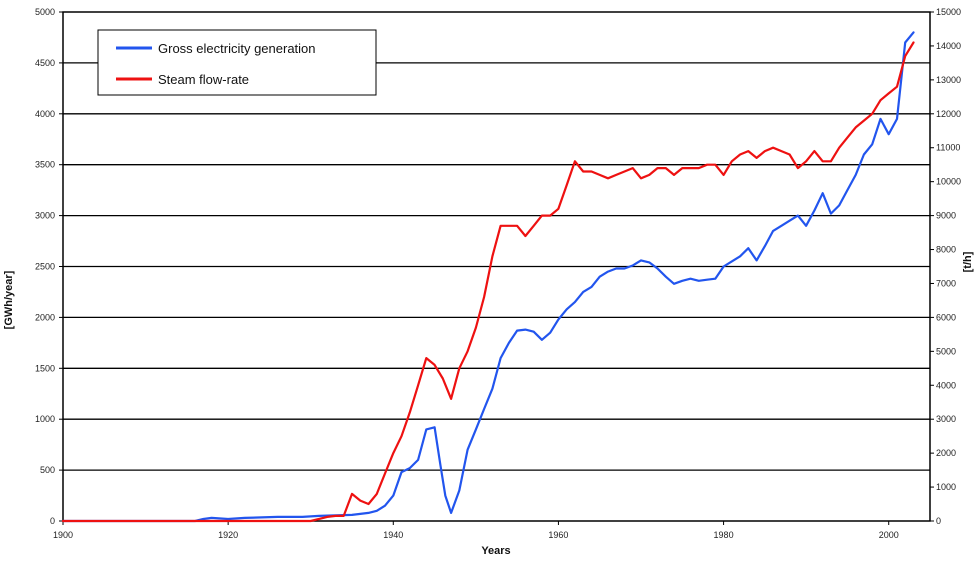 The image size is (979, 565). Describe the element at coordinates (45, 114) in the screenshot. I see `left-tick-label: 4000` at that location.